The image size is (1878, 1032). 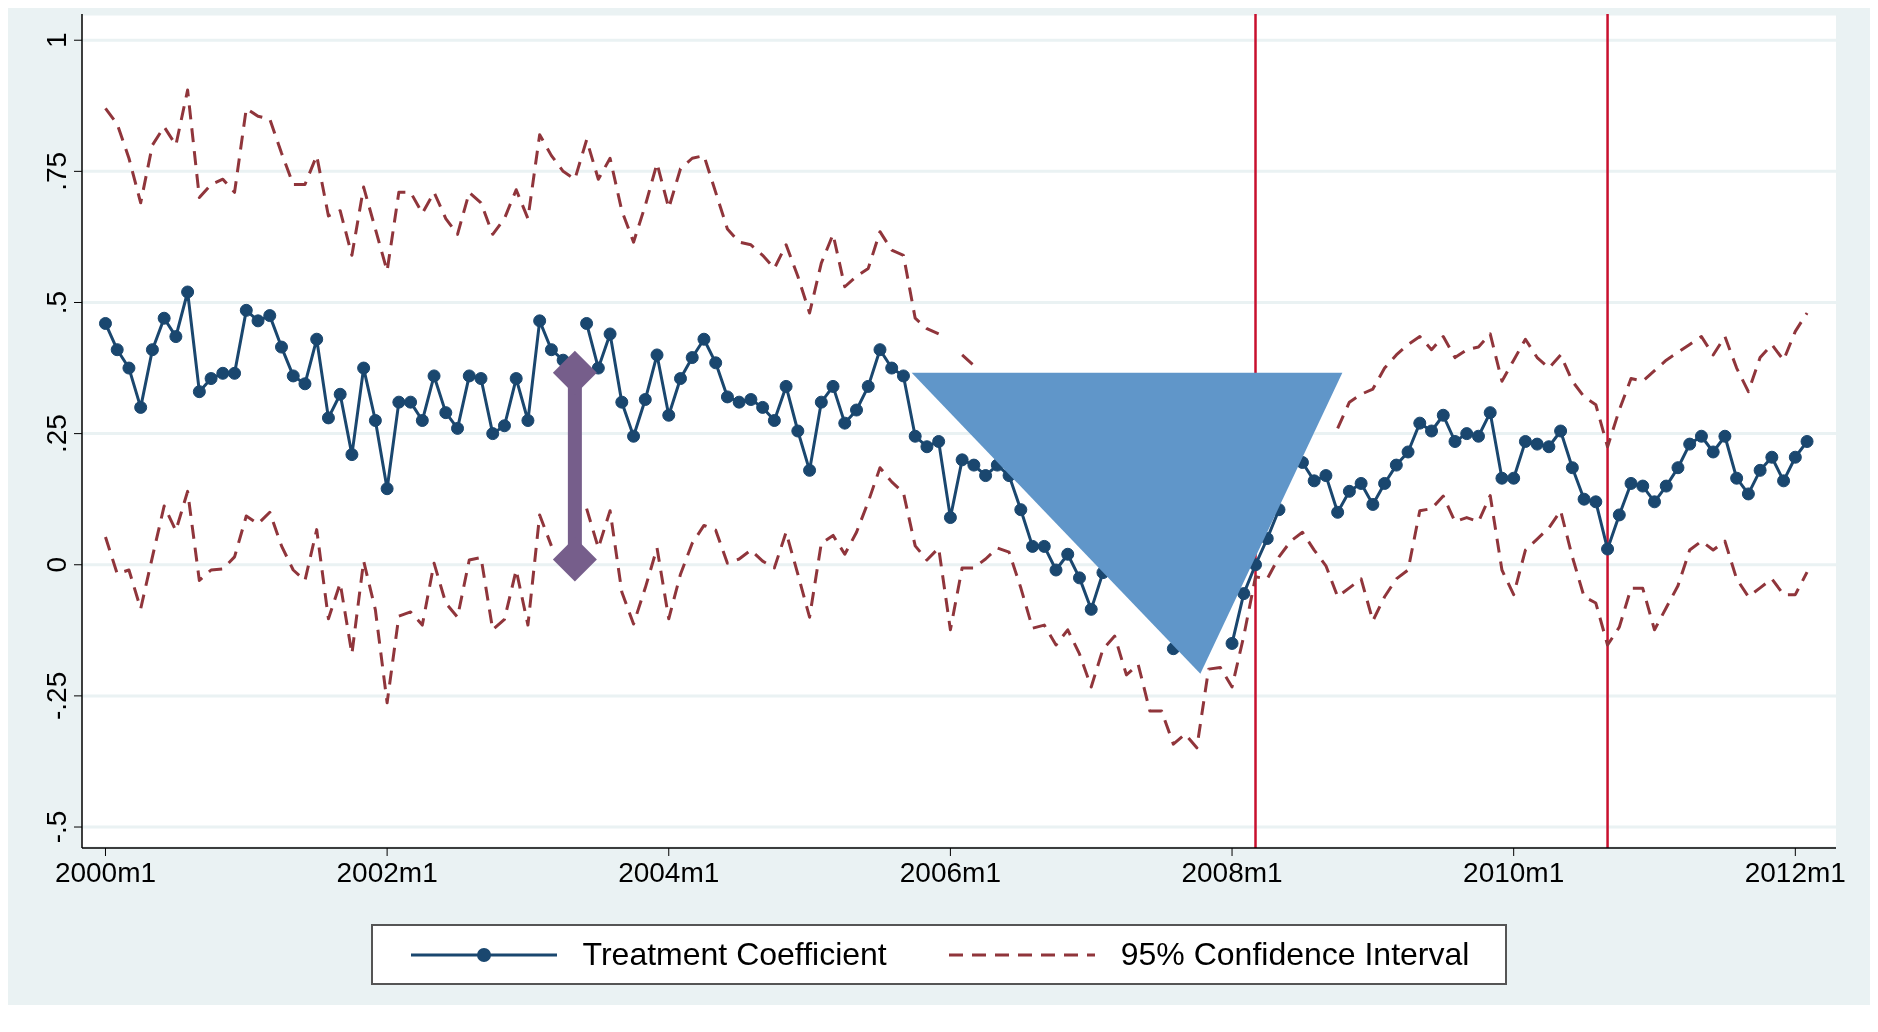 What do you see at coordinates (1295, 954) in the screenshot?
I see `legend-label: 95% Confidence Interval` at bounding box center [1295, 954].